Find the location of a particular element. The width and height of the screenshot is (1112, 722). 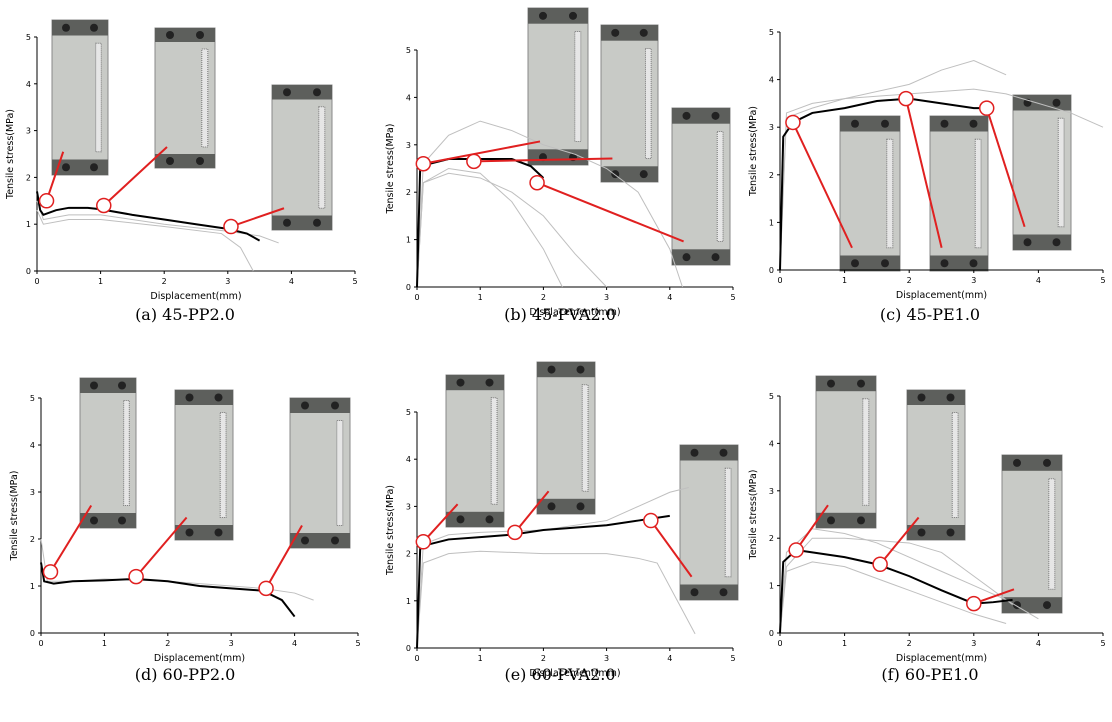

caption: (a) 45-PP2.0 is located at coordinates (185, 314).